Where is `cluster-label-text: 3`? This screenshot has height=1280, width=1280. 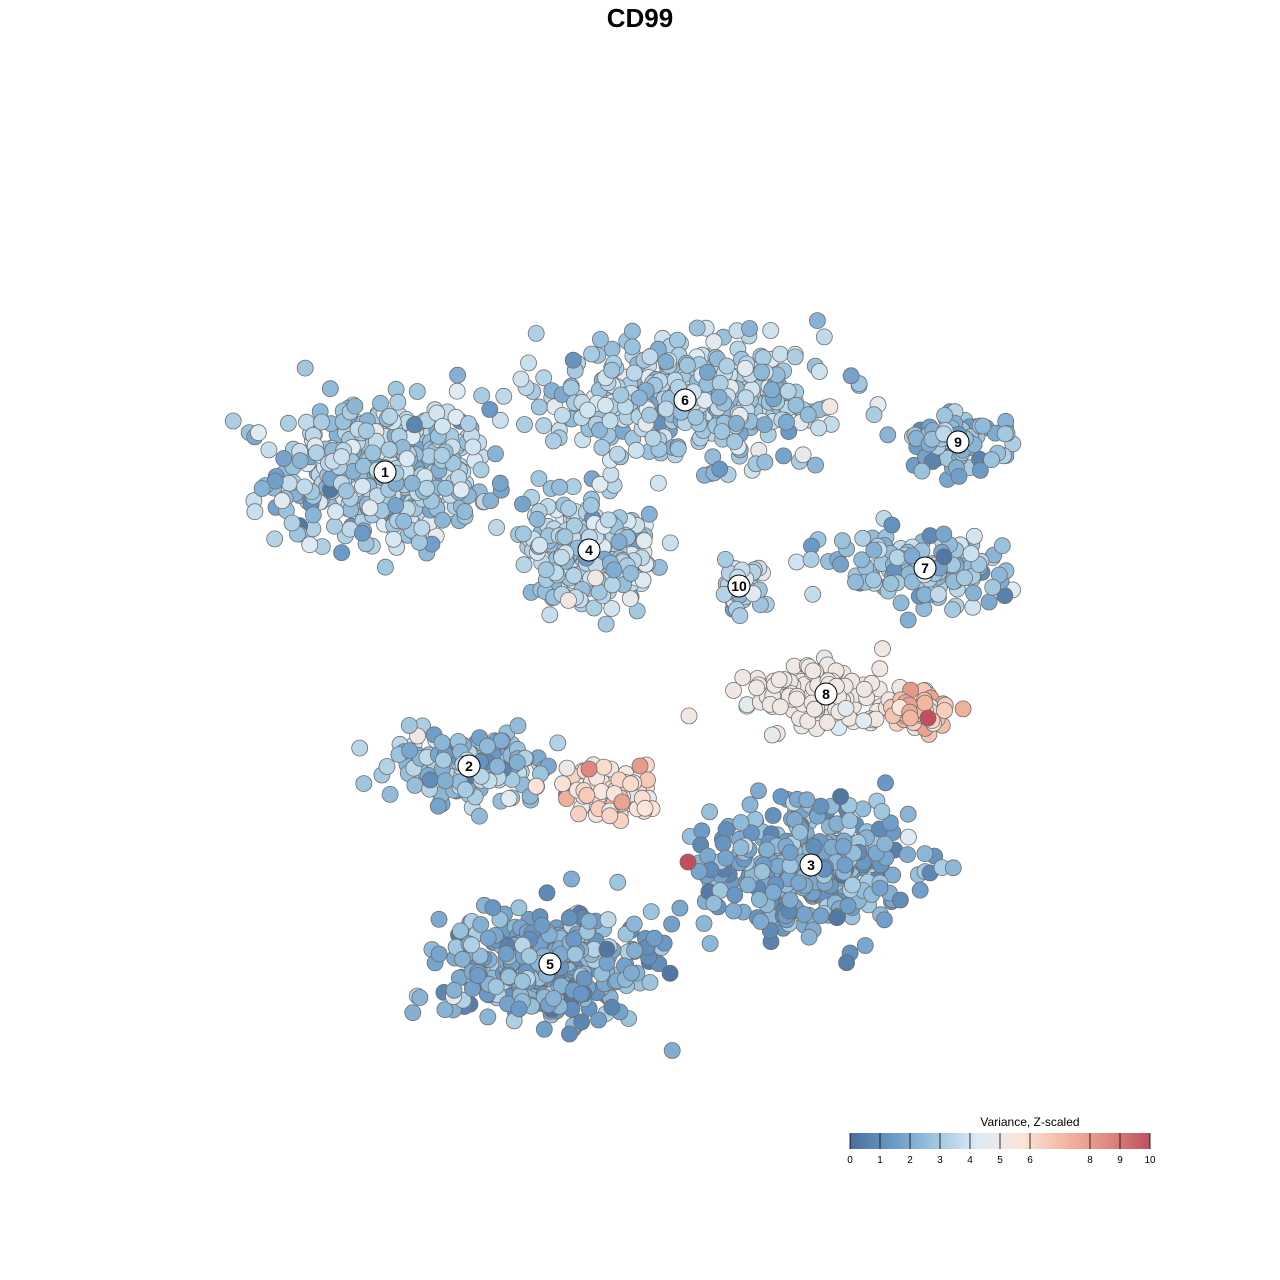 cluster-label-text: 3 is located at coordinates (811, 865).